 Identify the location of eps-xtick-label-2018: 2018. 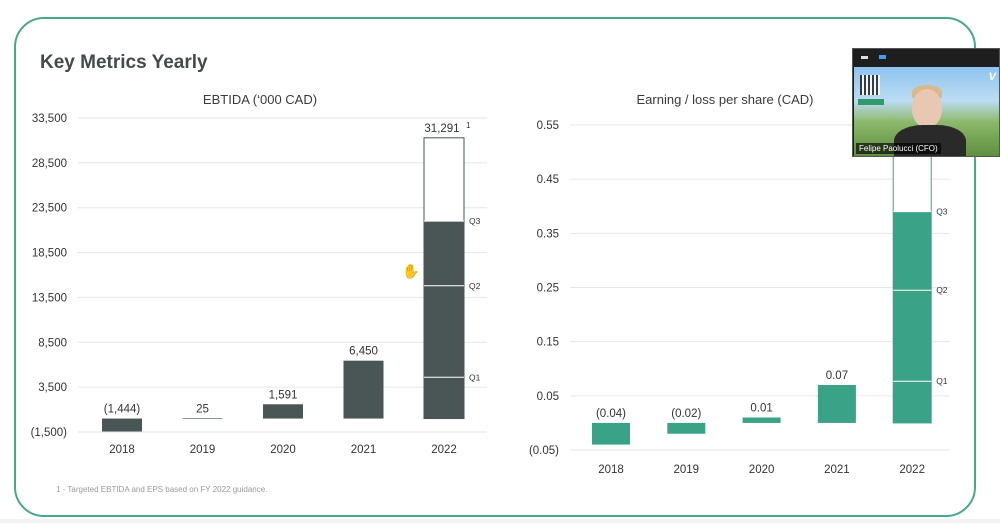
(611, 470).